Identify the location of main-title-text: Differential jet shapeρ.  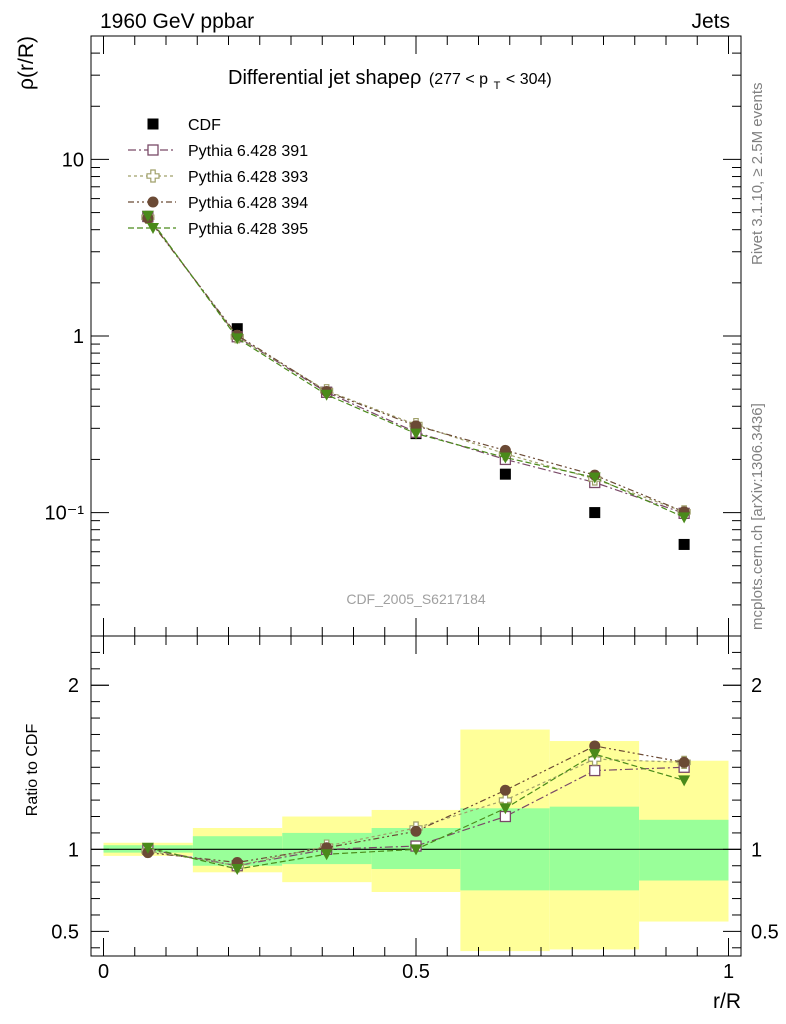
(324, 78).